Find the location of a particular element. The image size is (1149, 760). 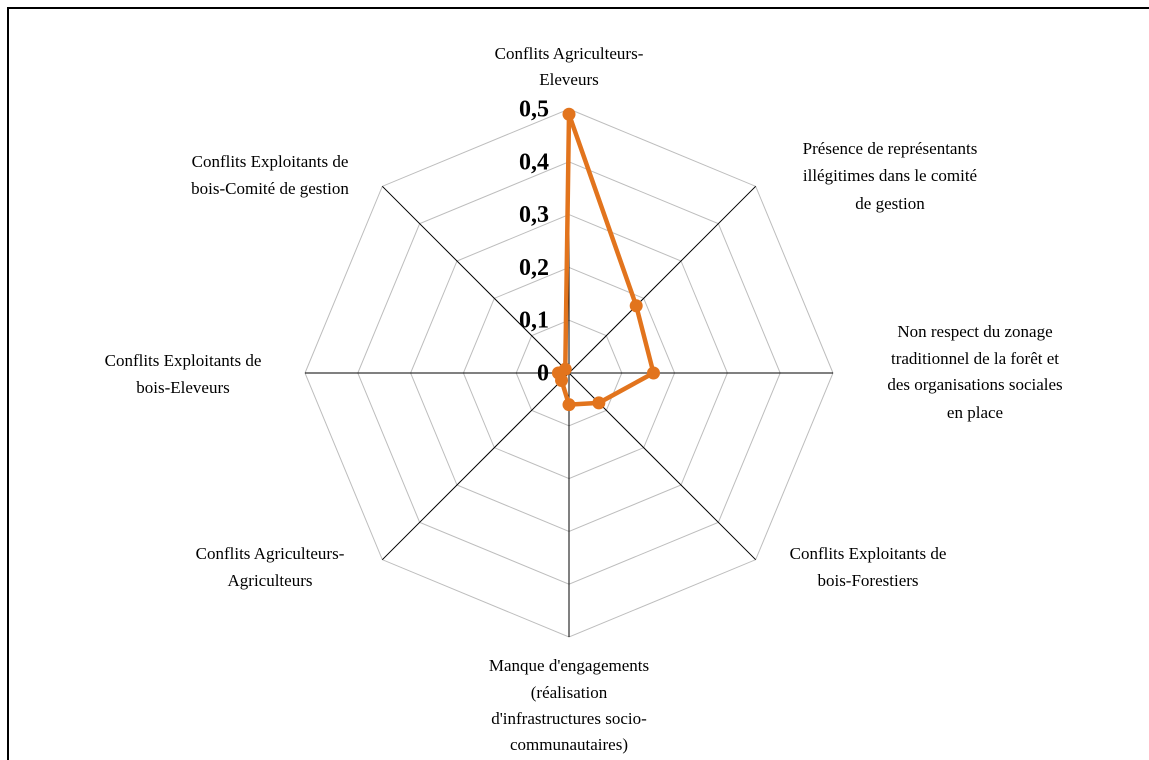

category-label: Eleveurs is located at coordinates (568, 79).